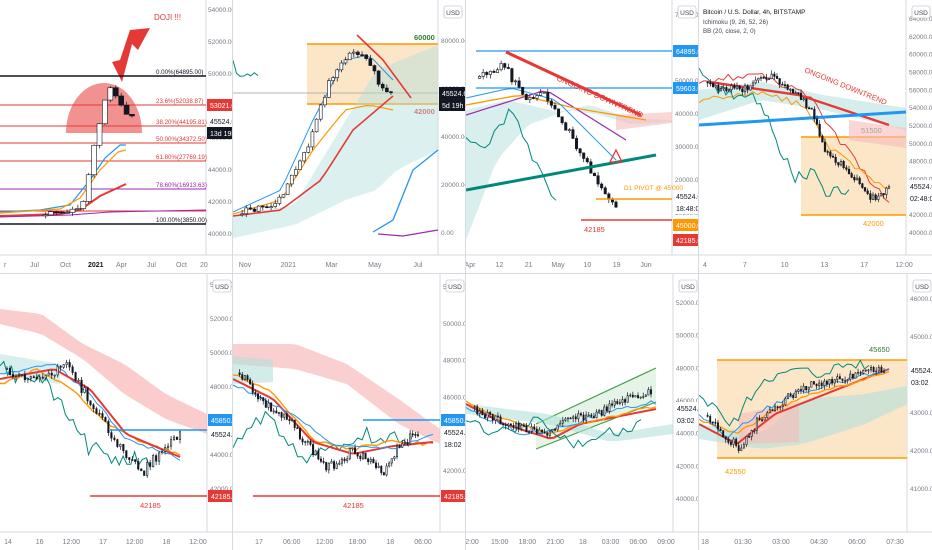 The image size is (932, 550). What do you see at coordinates (221, 134) in the screenshot?
I see `price-tag-countdown: 13d 19h` at bounding box center [221, 134].